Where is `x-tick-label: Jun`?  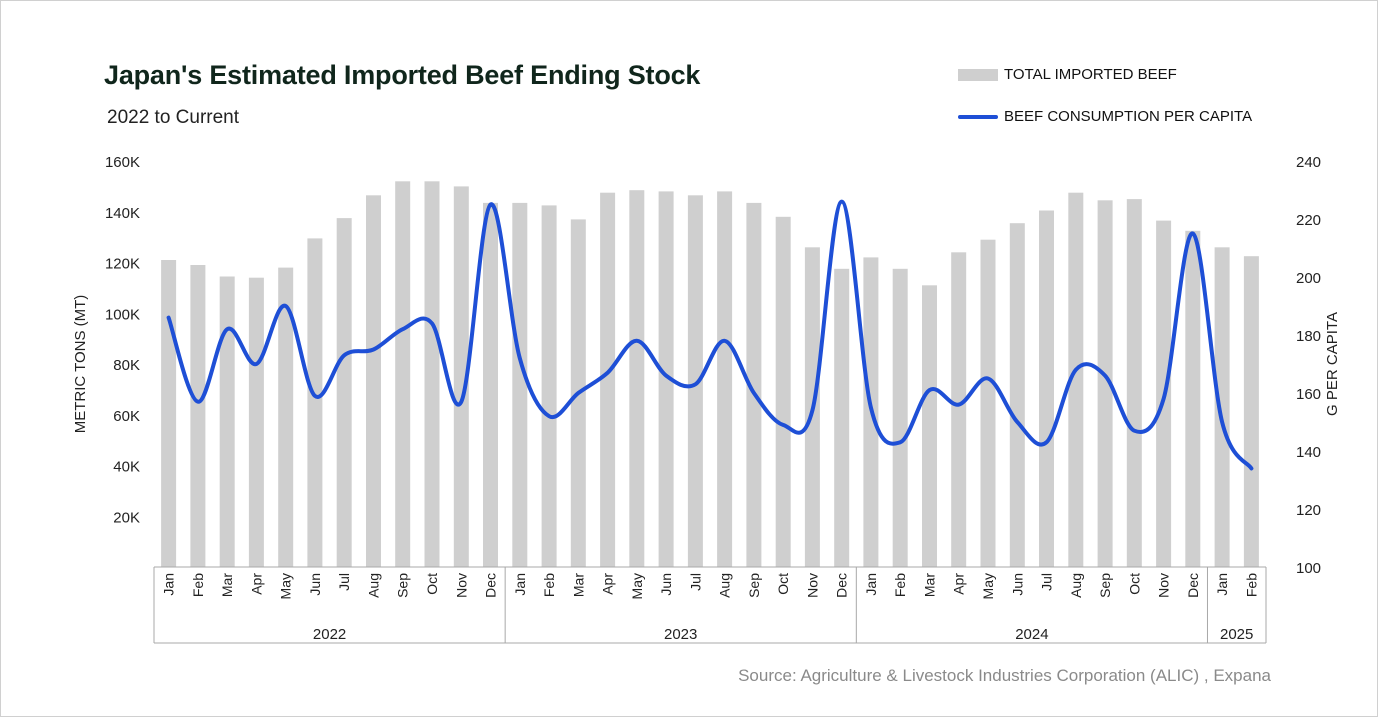
x-tick-label: Jun is located at coordinates (1017, 584).